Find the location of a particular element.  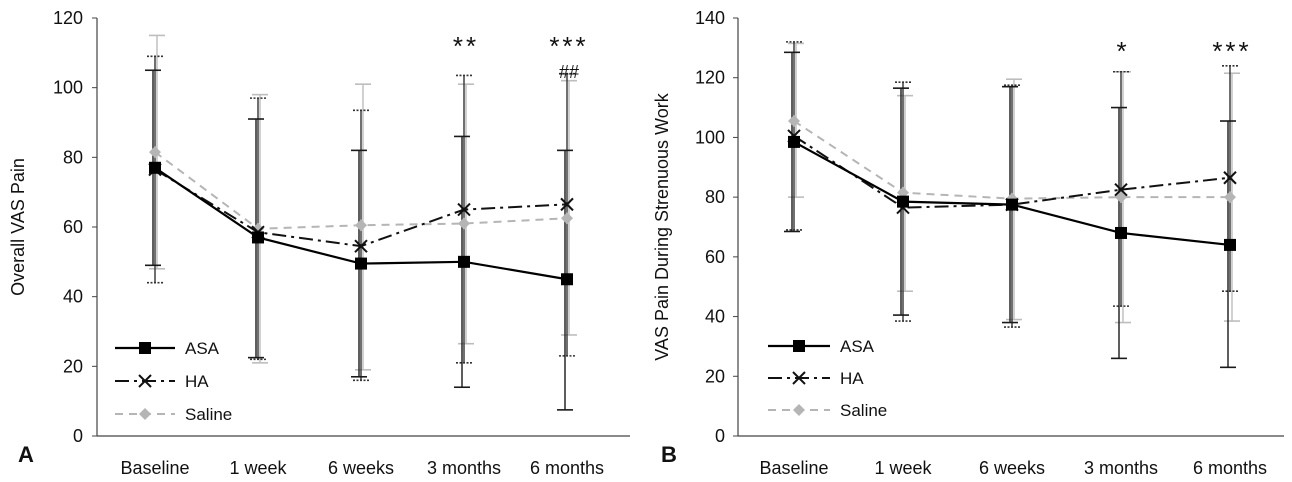

significance-annotation: * is located at coordinates (1122, 51).